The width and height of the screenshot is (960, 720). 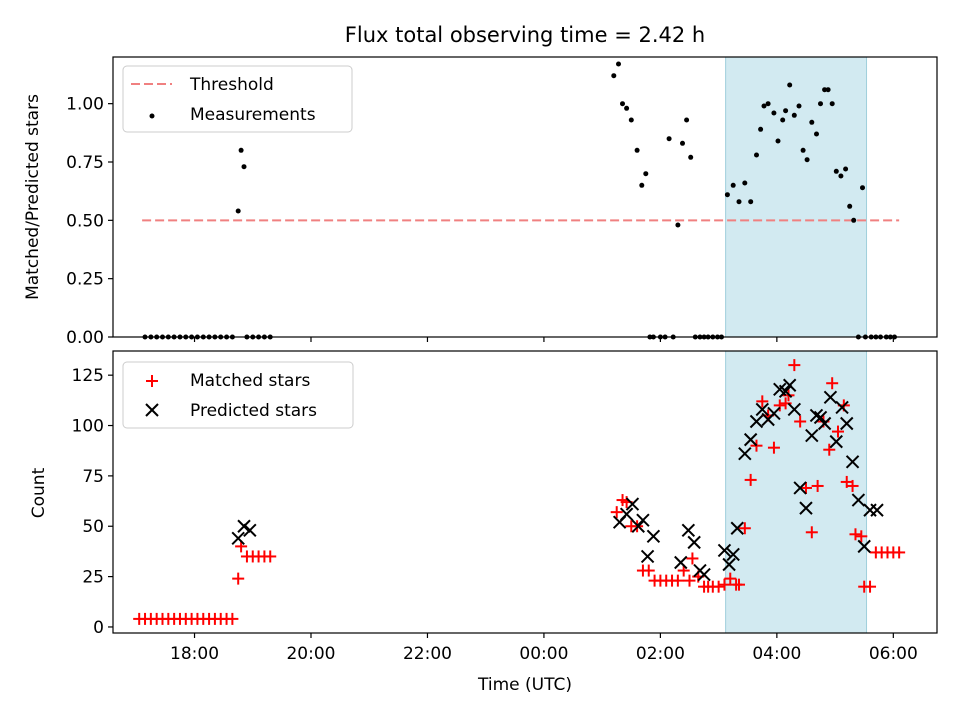 What do you see at coordinates (85, 280) in the screenshot?
I see `top-y-tick-label: 0.25` at bounding box center [85, 280].